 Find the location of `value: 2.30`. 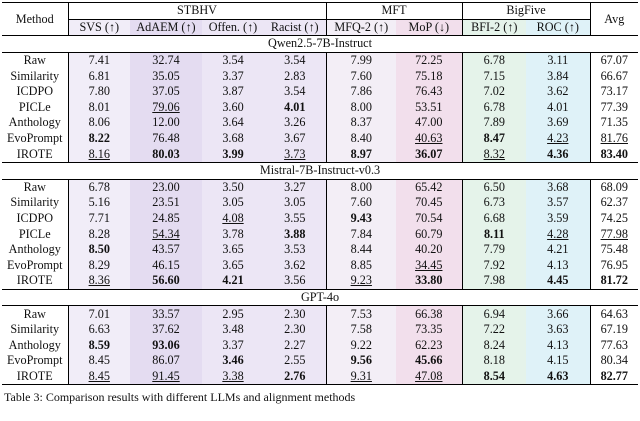

value: 2.30 is located at coordinates (295, 313).